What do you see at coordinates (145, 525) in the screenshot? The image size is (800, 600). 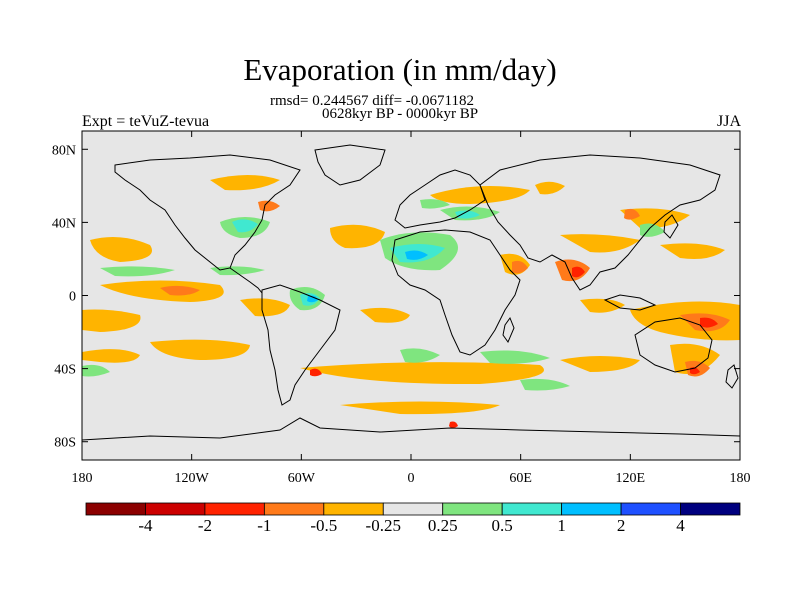 I see `colorbar-label: -4` at bounding box center [145, 525].